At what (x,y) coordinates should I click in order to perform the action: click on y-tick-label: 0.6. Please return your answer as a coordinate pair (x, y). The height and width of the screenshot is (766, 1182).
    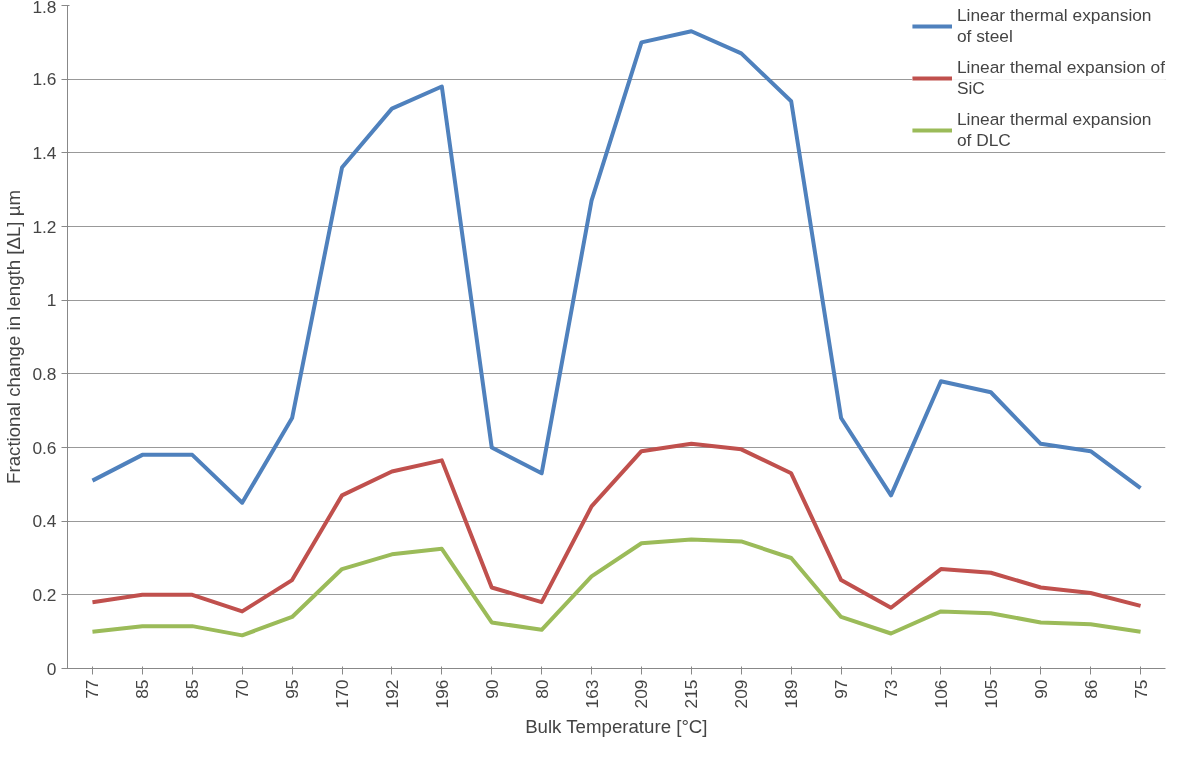
    Looking at the image, I should click on (44, 447).